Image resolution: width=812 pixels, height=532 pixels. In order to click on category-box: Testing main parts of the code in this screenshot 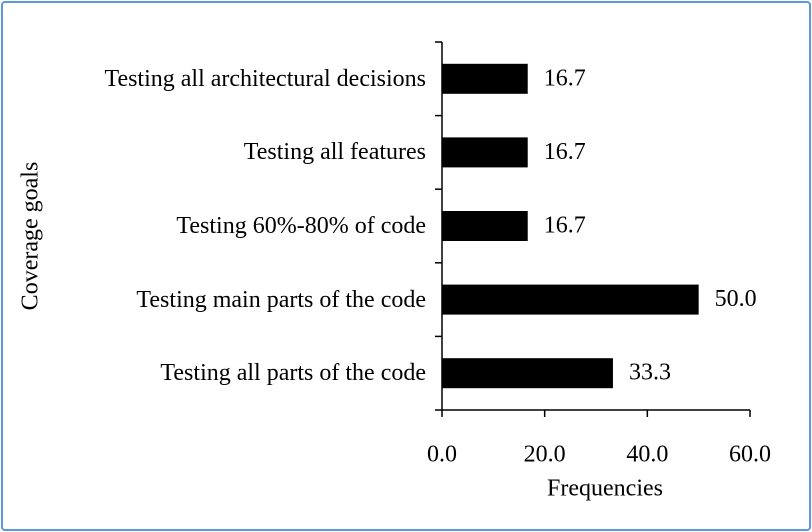, I will do `click(246, 300)`.